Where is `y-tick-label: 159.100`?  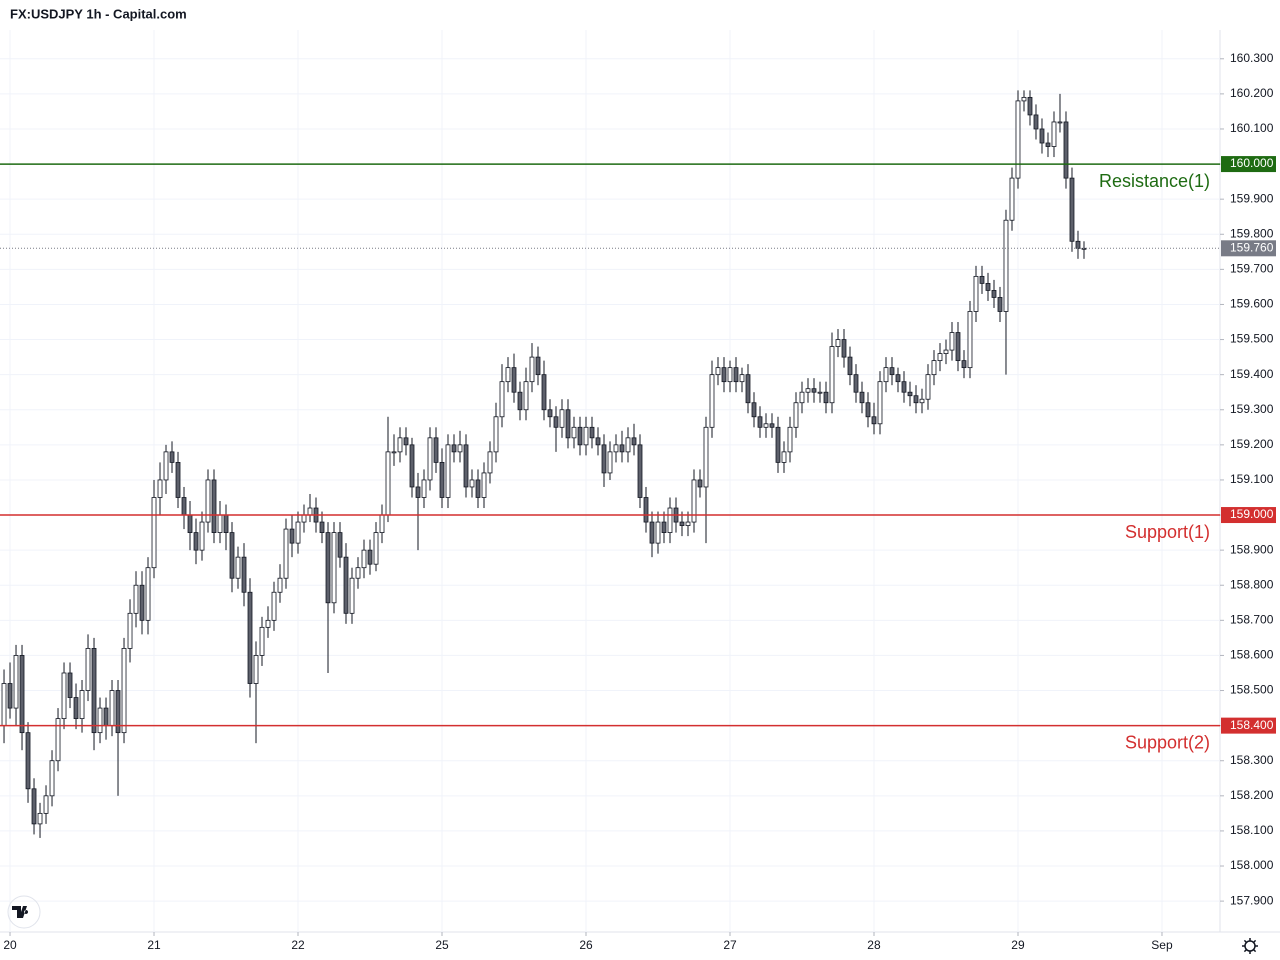
y-tick-label: 159.100 is located at coordinates (1252, 479).